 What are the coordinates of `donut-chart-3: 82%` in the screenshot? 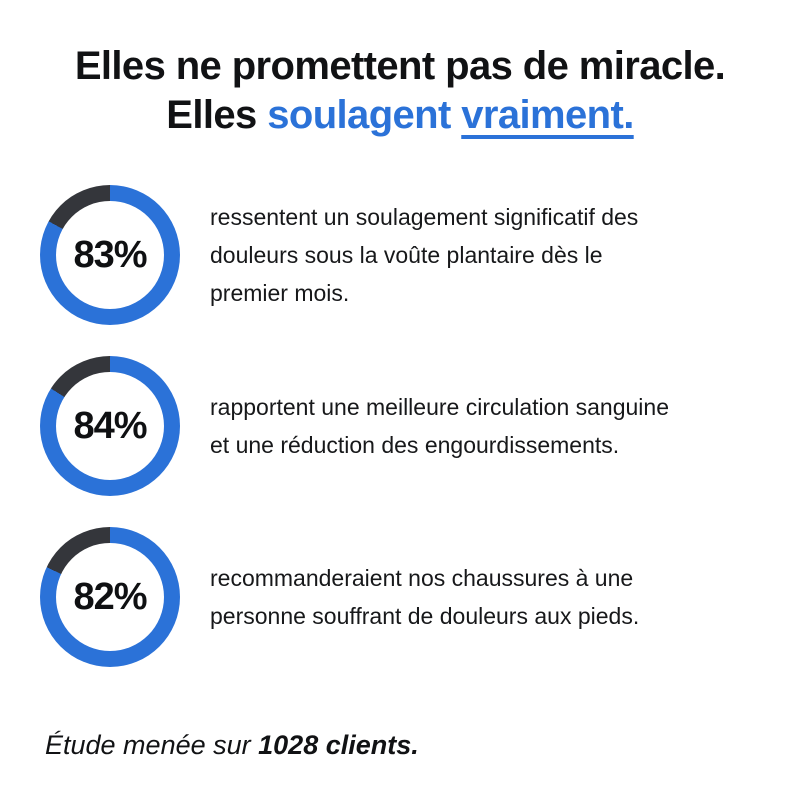 It's located at (110, 597).